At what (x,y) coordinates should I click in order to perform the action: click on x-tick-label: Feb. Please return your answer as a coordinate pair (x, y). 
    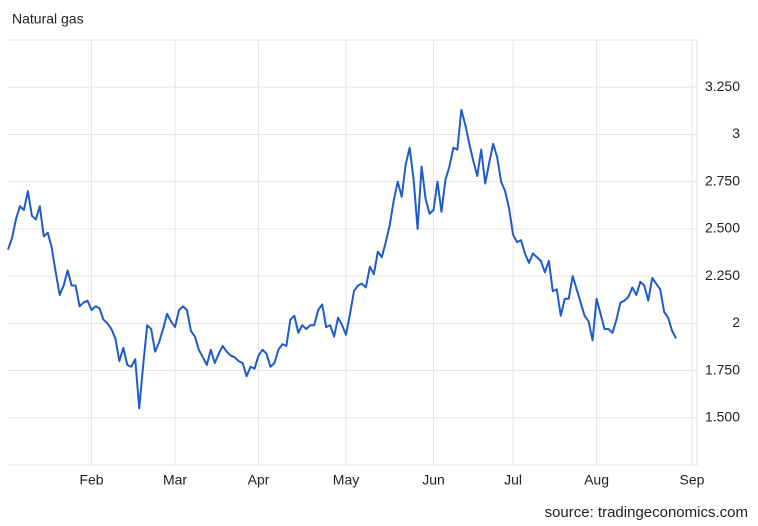
    Looking at the image, I should click on (91, 480).